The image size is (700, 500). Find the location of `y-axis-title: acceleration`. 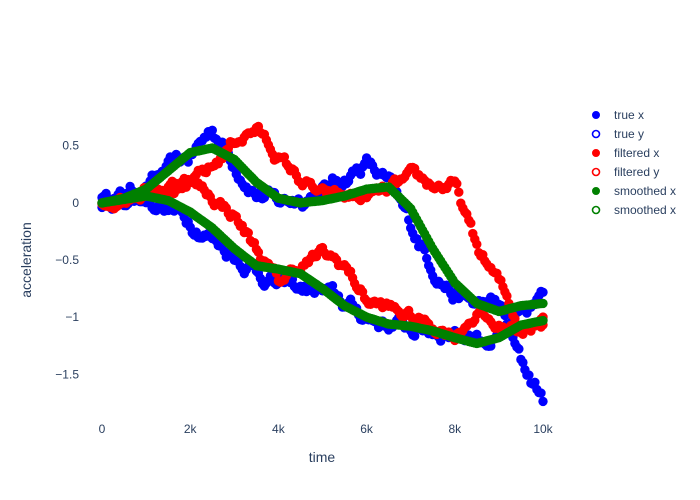

y-axis-title: acceleration is located at coordinates (26, 260).